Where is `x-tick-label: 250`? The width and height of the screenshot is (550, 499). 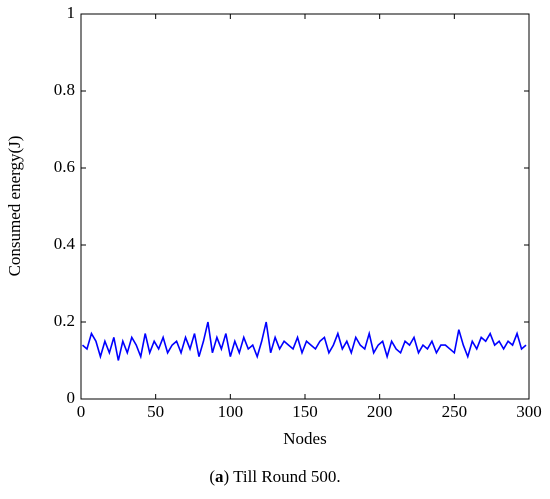
x-tick-label: 250 is located at coordinates (455, 411).